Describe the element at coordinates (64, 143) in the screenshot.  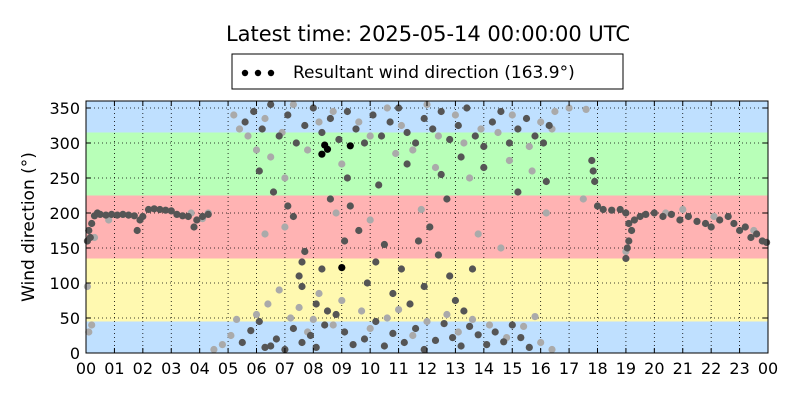
I see `y-tick-label: 300` at that location.